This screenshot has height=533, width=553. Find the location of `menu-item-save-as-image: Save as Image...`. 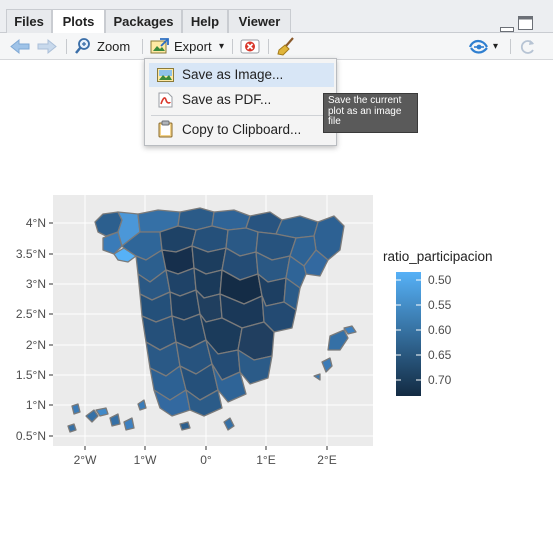

menu-item-save-as-image: Save as Image... is located at coordinates (241, 75).